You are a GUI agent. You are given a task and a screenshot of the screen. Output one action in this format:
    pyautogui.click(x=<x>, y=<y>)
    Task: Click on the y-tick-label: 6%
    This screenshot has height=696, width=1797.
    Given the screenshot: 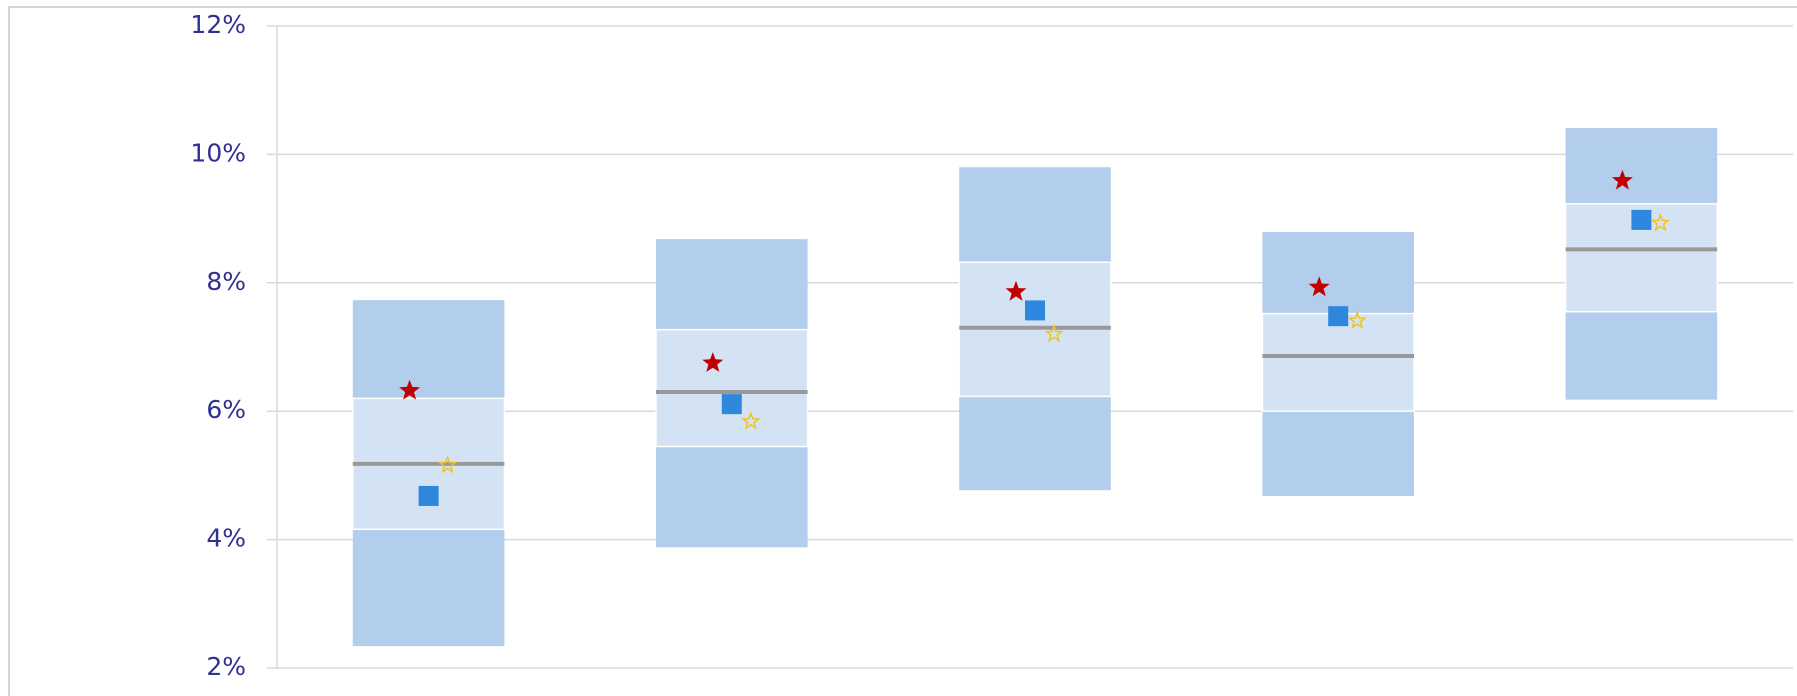 What is the action you would take?
    pyautogui.click(x=226, y=409)
    